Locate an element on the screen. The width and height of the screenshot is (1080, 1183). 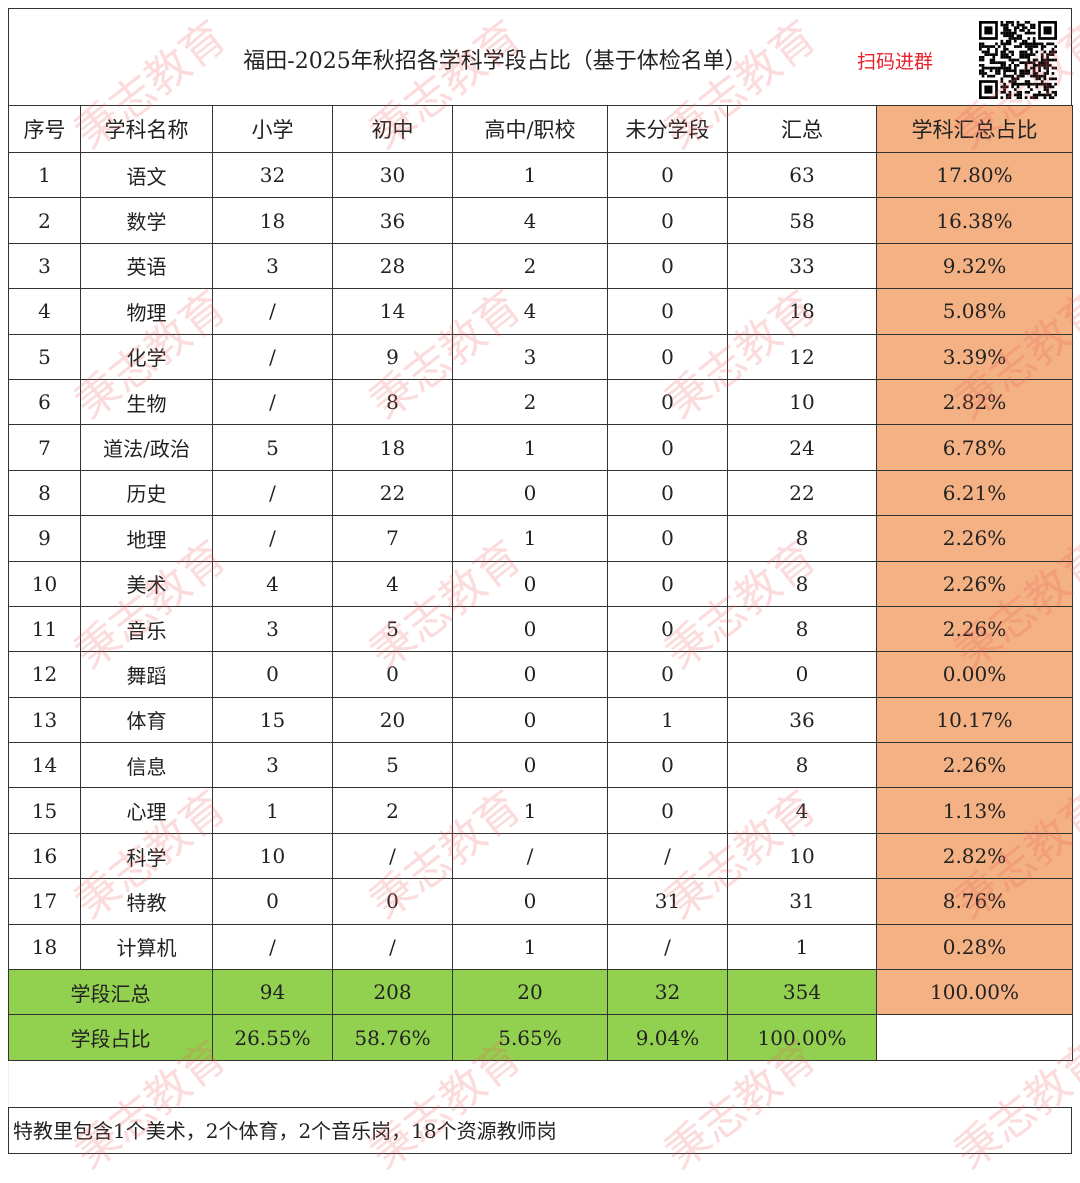
blank-row is located at coordinates (540, 1083).